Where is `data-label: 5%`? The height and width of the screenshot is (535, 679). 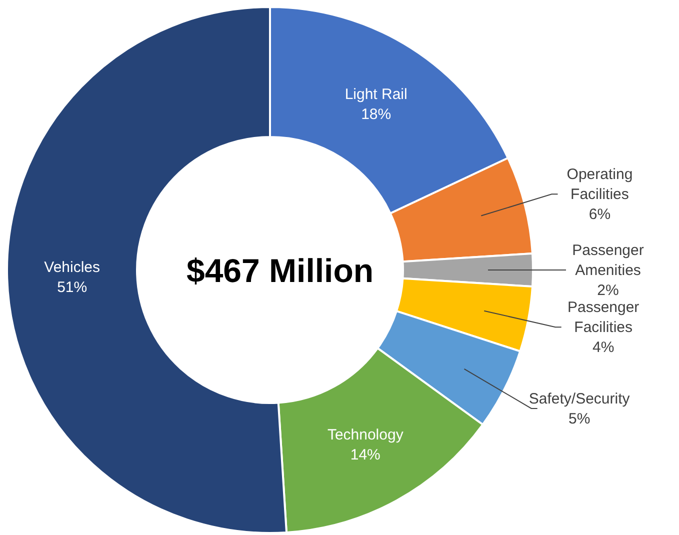 data-label: 5% is located at coordinates (579, 419).